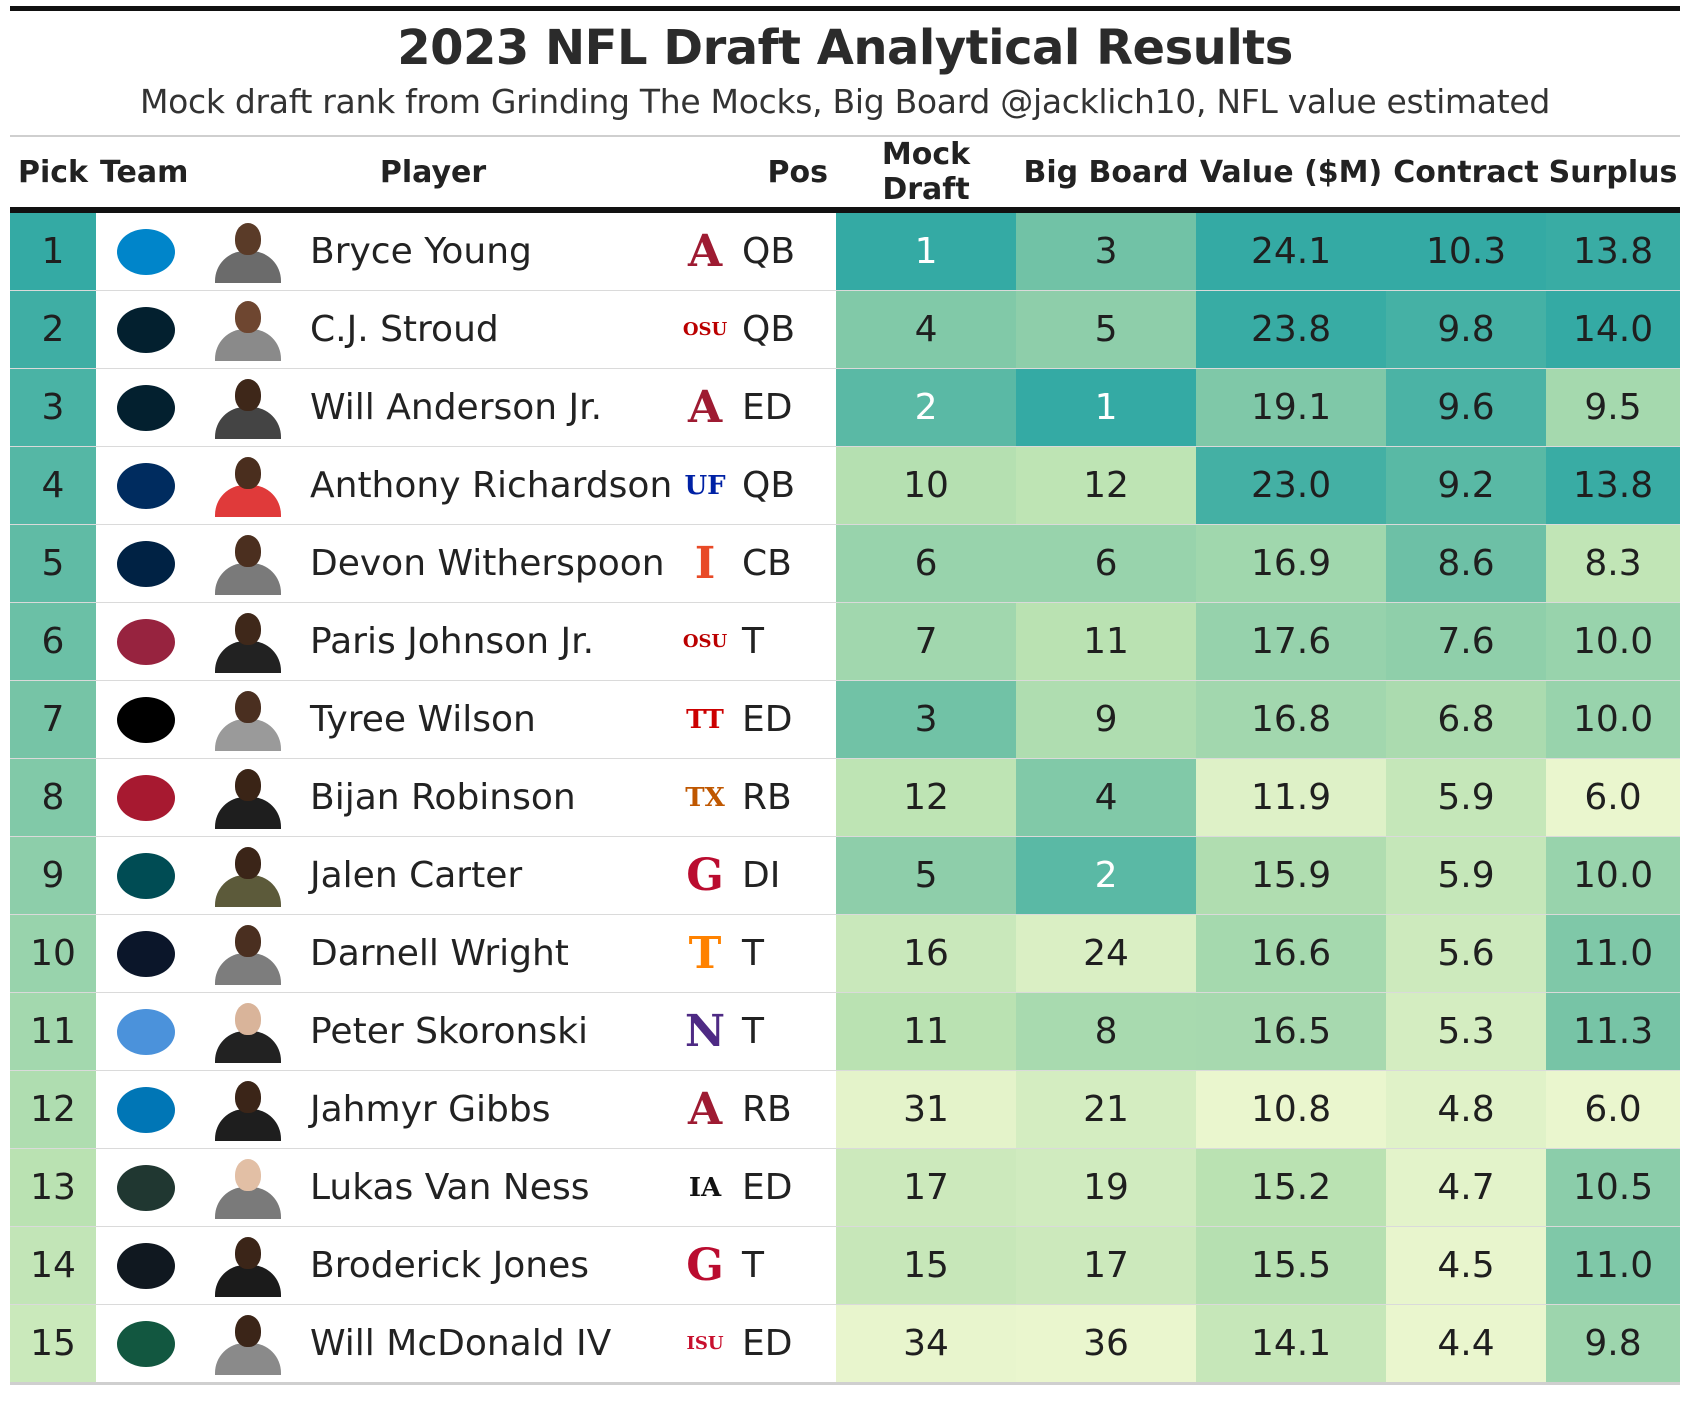 The image size is (1690, 1404). What do you see at coordinates (1106, 250) in the screenshot?
I see `big-board-cell: 3` at bounding box center [1106, 250].